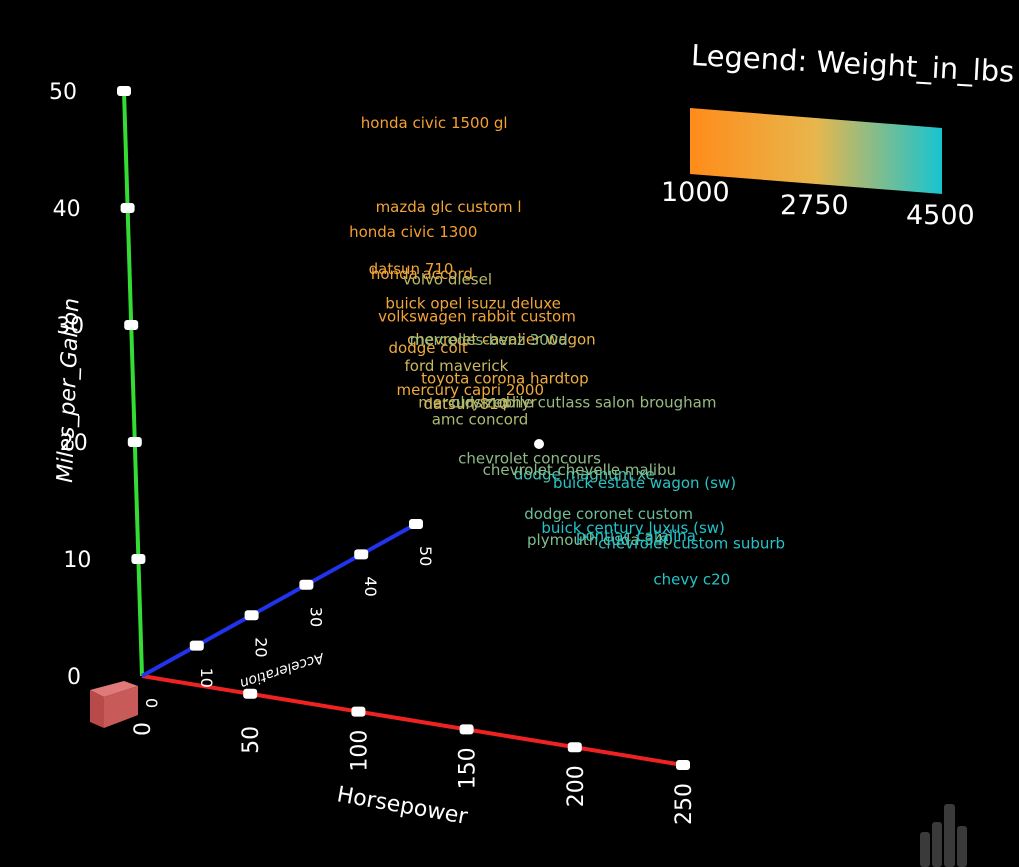  I want to click on z-axis-tick-label-10: 10, so click(206, 678).